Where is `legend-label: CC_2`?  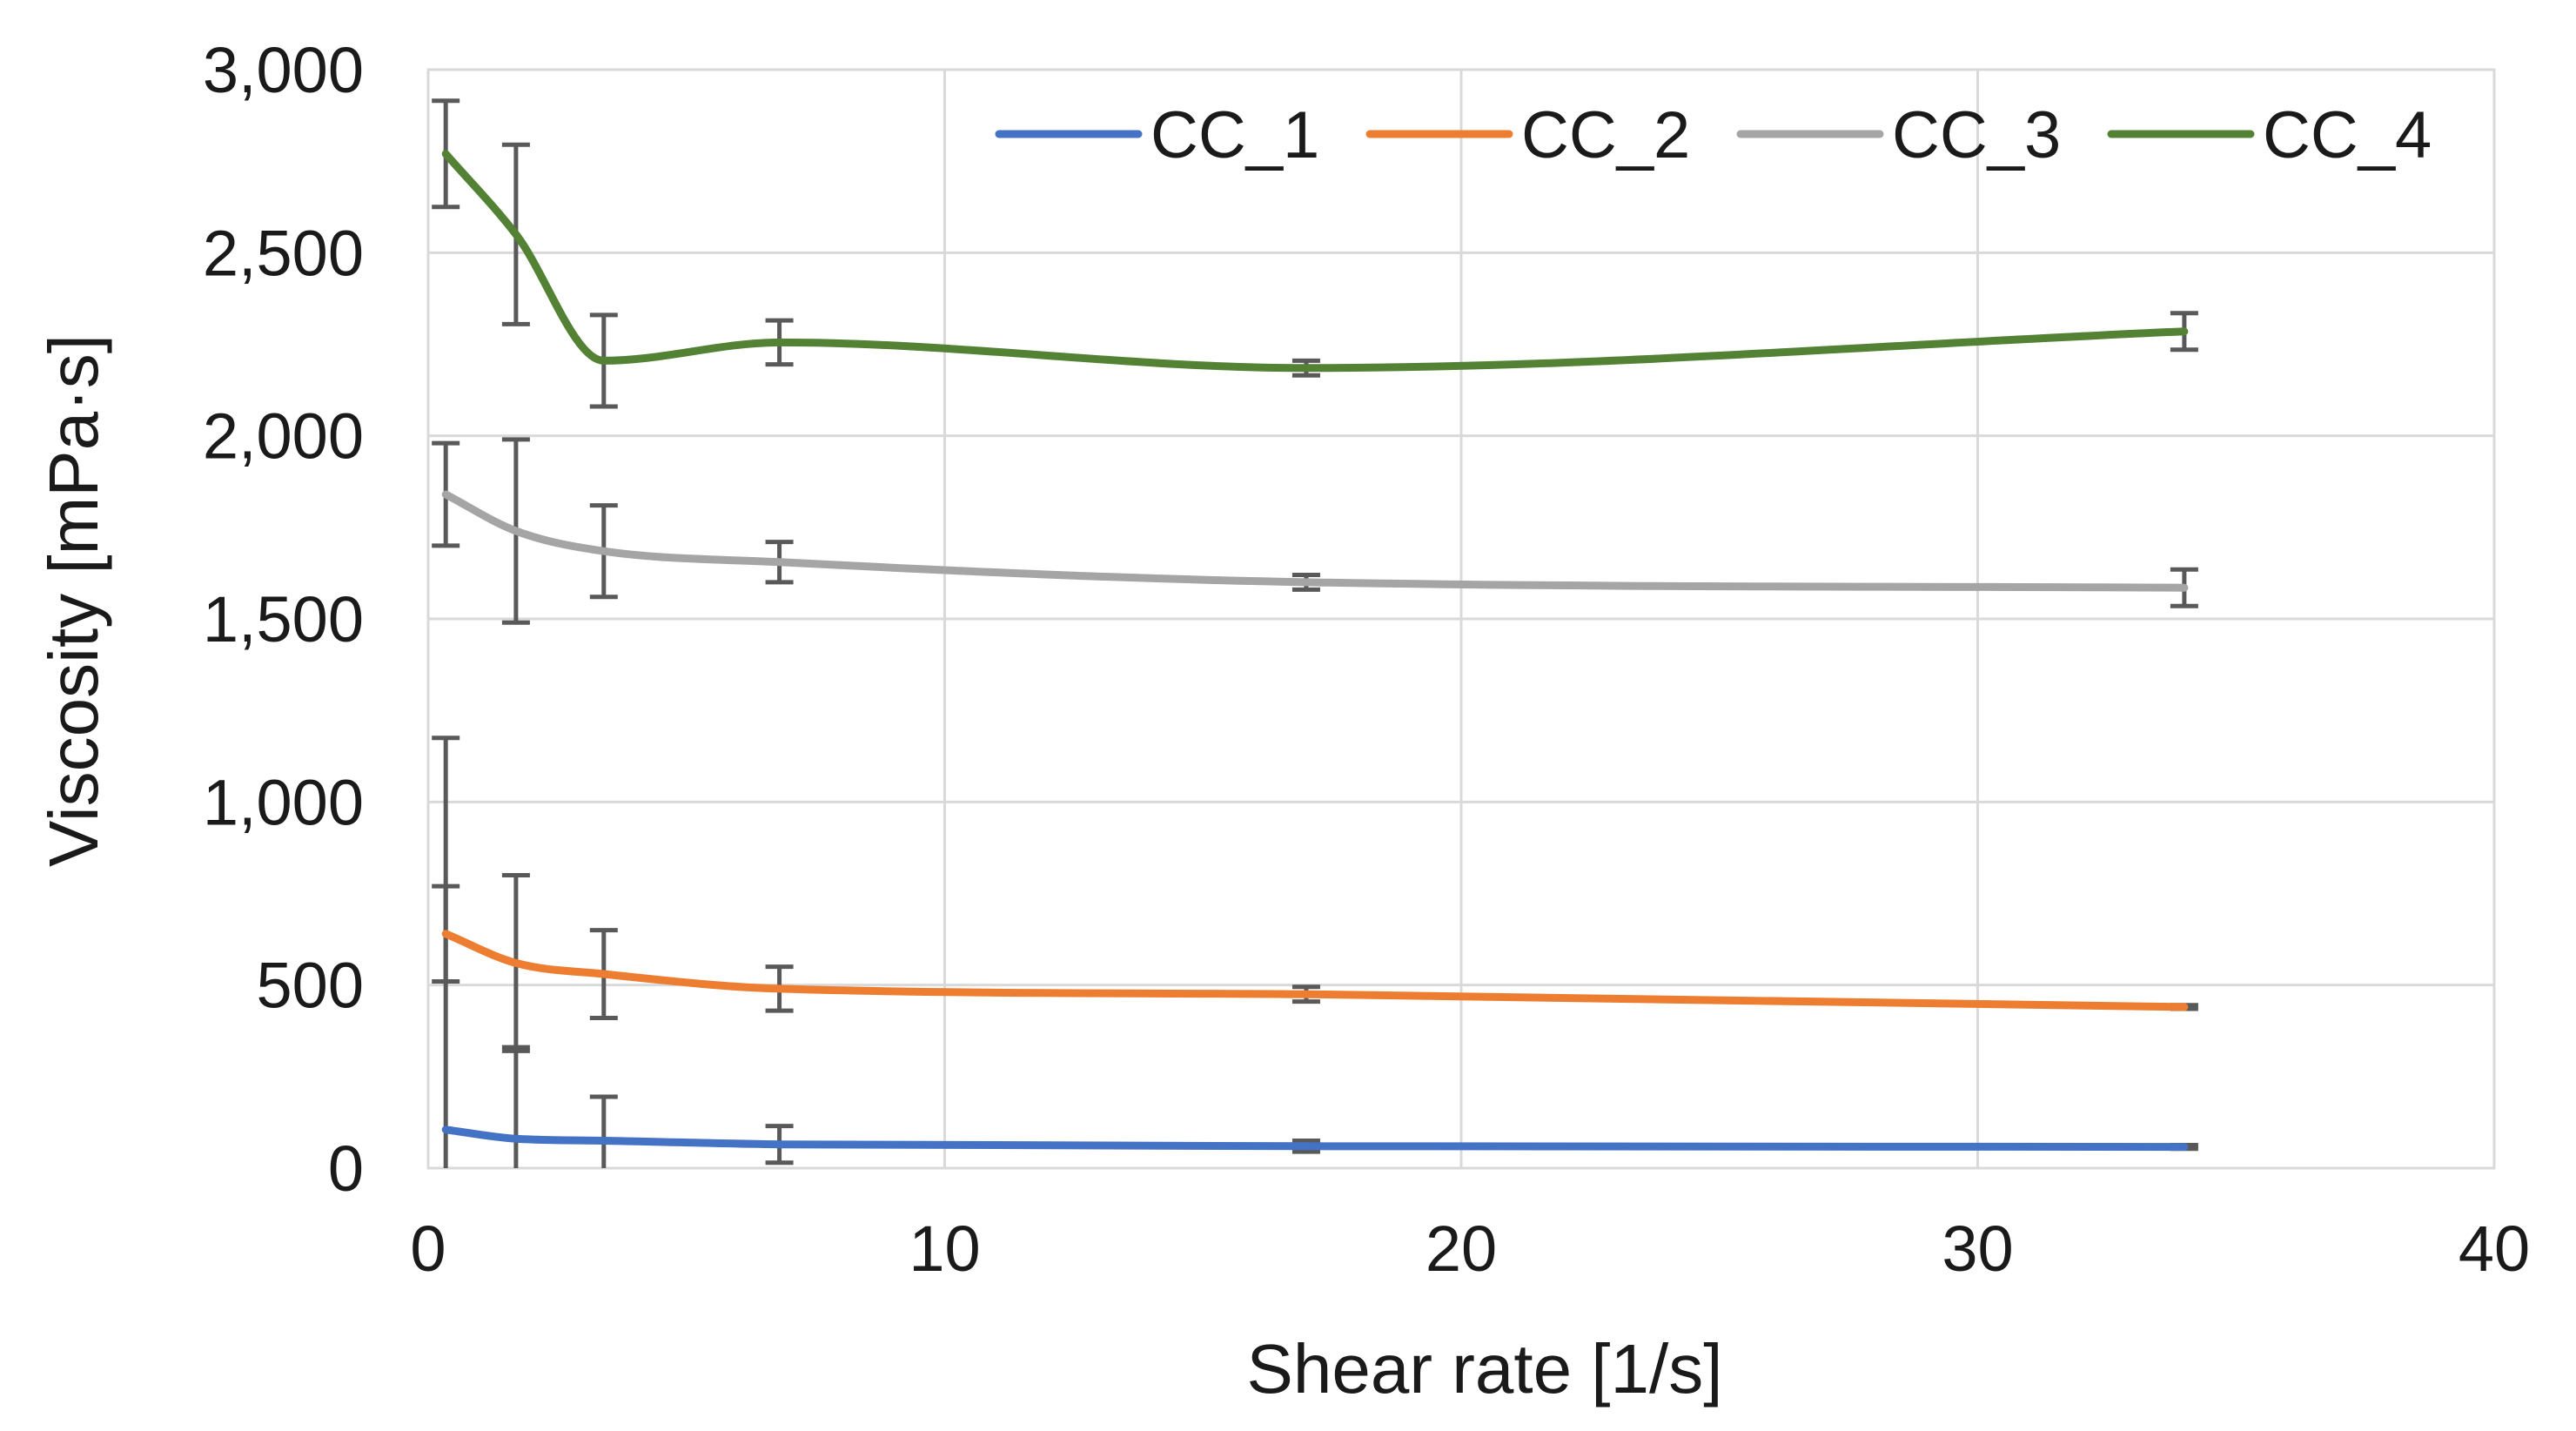 legend-label: CC_2 is located at coordinates (1605, 135).